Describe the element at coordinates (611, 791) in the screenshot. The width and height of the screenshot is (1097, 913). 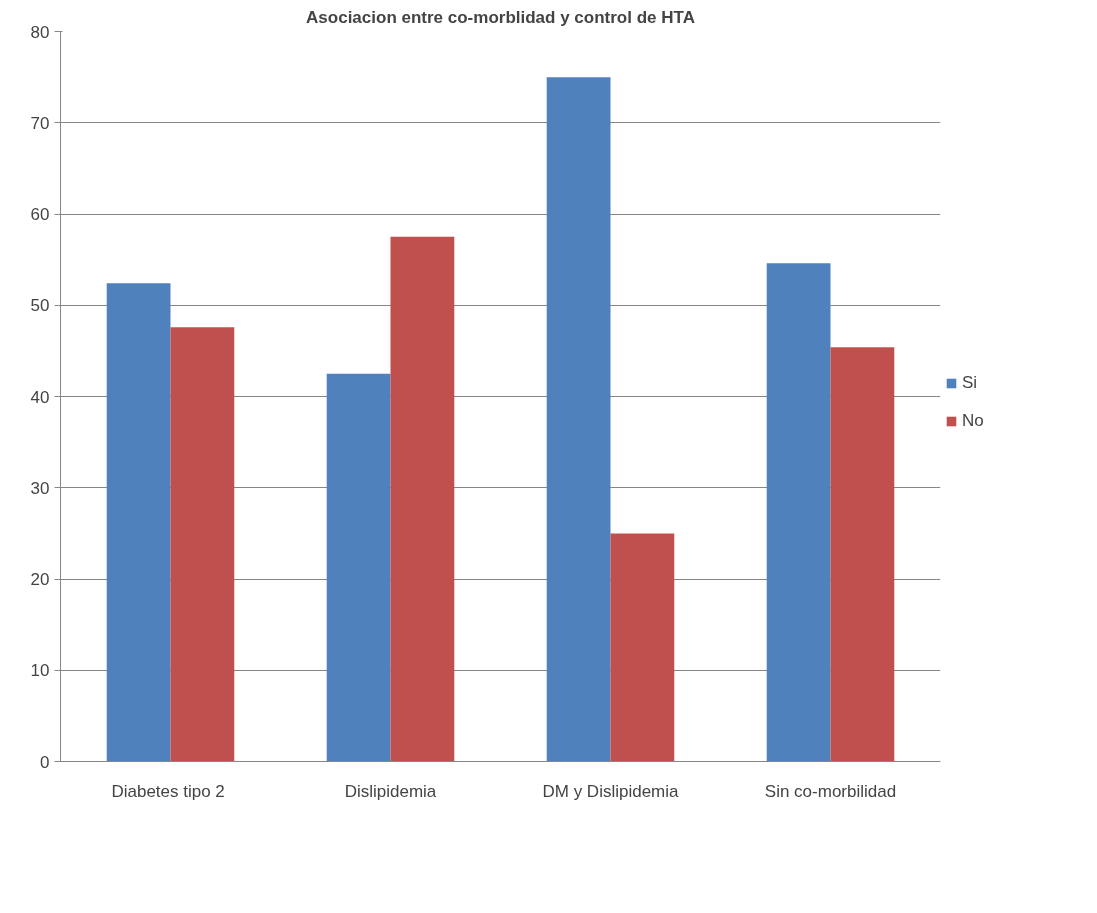
I see `x-tick-label: DM y Dislipidemia` at that location.